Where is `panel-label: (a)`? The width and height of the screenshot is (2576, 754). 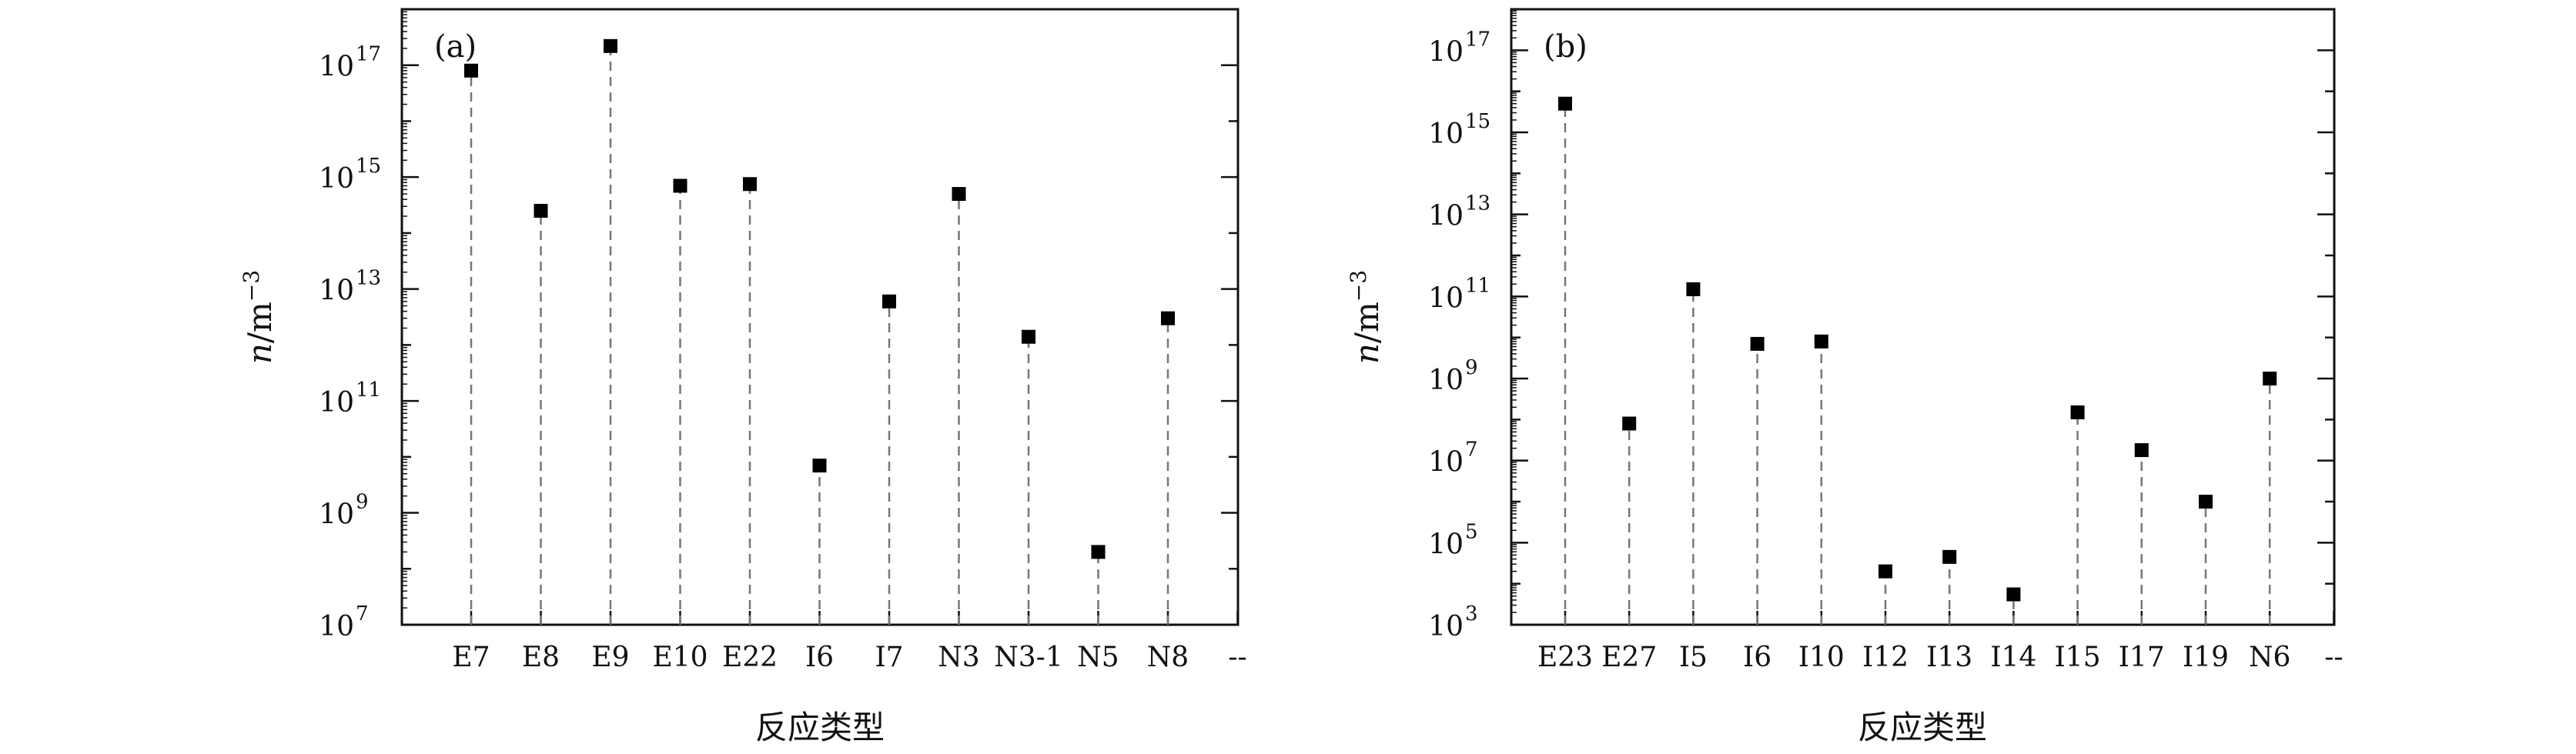
panel-label: (a) is located at coordinates (456, 47).